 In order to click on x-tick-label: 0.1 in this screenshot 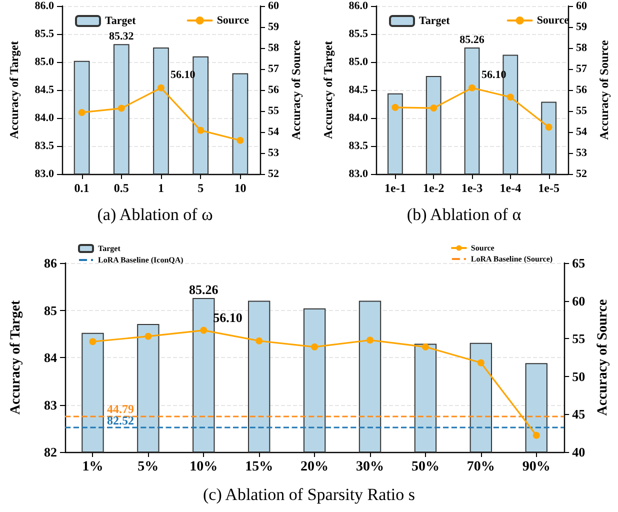, I will do `click(82, 188)`.